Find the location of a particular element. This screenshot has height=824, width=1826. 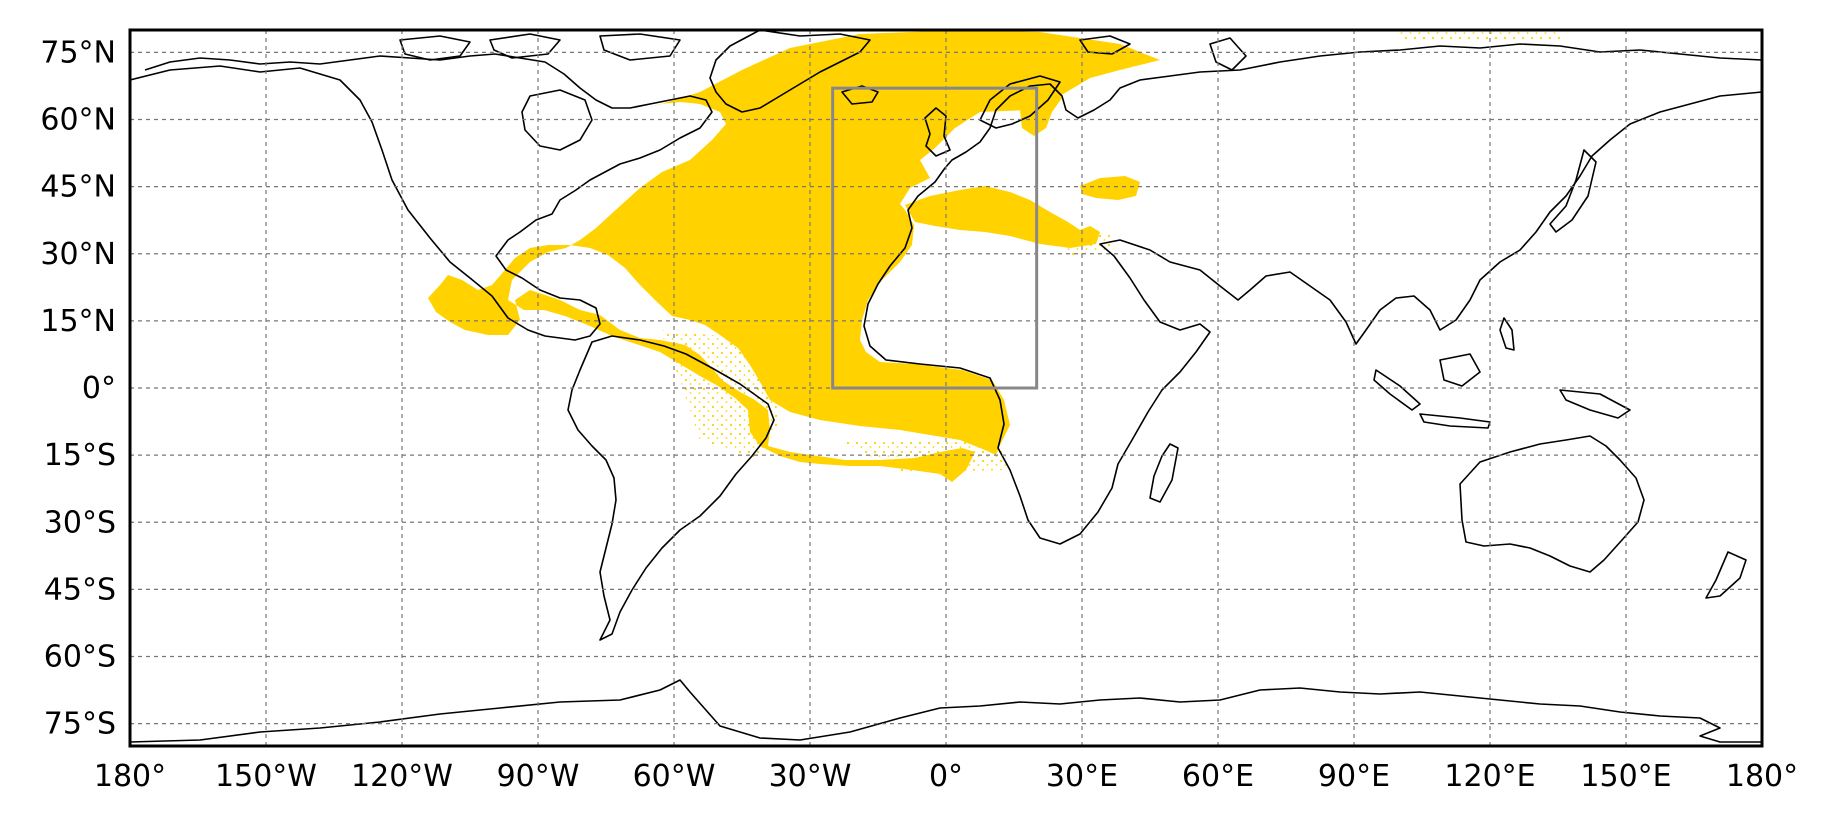

hudson-bay-coast is located at coordinates (557, 120).